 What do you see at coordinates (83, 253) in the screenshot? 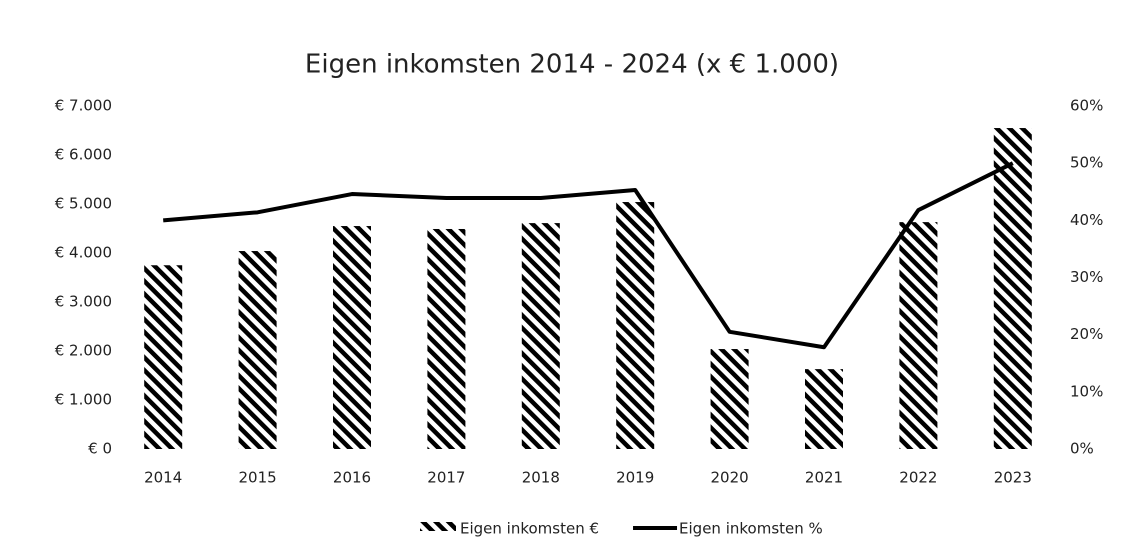
I see `y-tick-label: € 4.000` at bounding box center [83, 253].